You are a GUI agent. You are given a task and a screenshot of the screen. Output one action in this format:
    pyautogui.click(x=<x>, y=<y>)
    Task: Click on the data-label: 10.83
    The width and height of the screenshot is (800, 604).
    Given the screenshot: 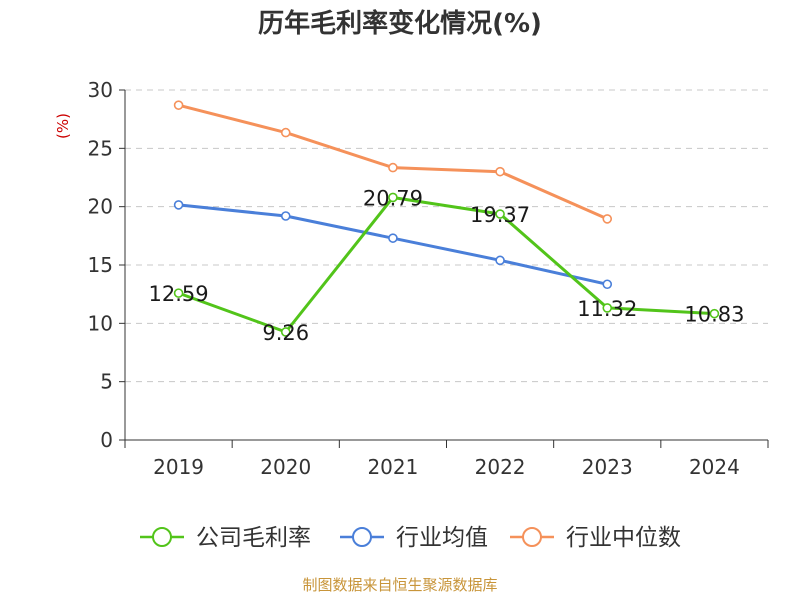 What is the action you would take?
    pyautogui.click(x=714, y=315)
    